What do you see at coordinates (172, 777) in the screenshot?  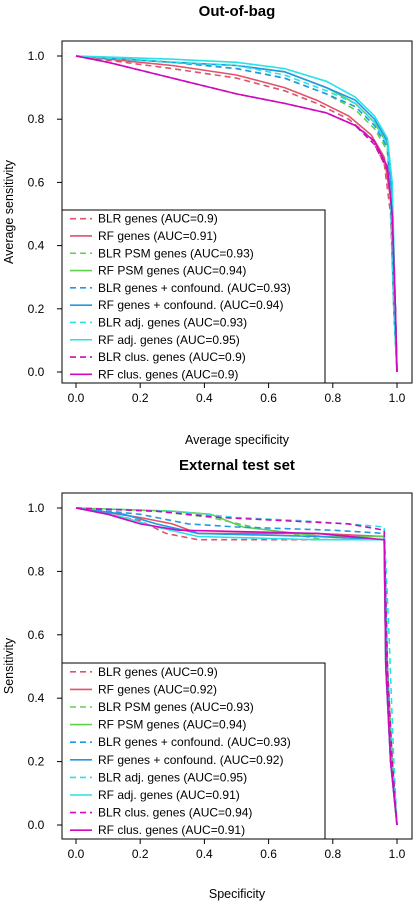 I see `legend-label: BLR adj. genes (AUC=0.95)` at bounding box center [172, 777].